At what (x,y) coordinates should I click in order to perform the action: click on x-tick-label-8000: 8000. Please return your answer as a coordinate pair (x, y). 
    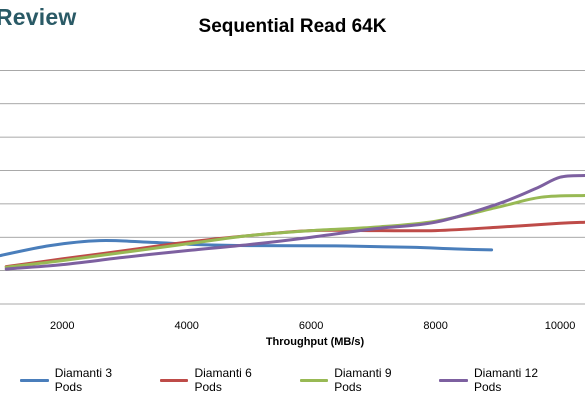
    Looking at the image, I should click on (435, 326).